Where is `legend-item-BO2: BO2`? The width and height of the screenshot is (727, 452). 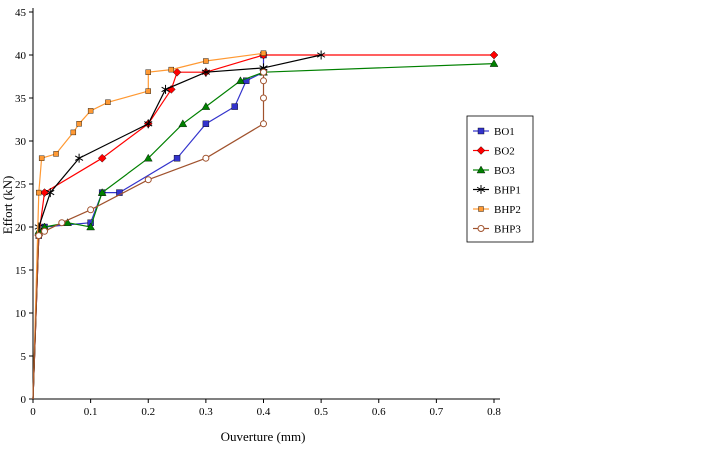 legend-item-BO2: BO2 is located at coordinates (494, 152).